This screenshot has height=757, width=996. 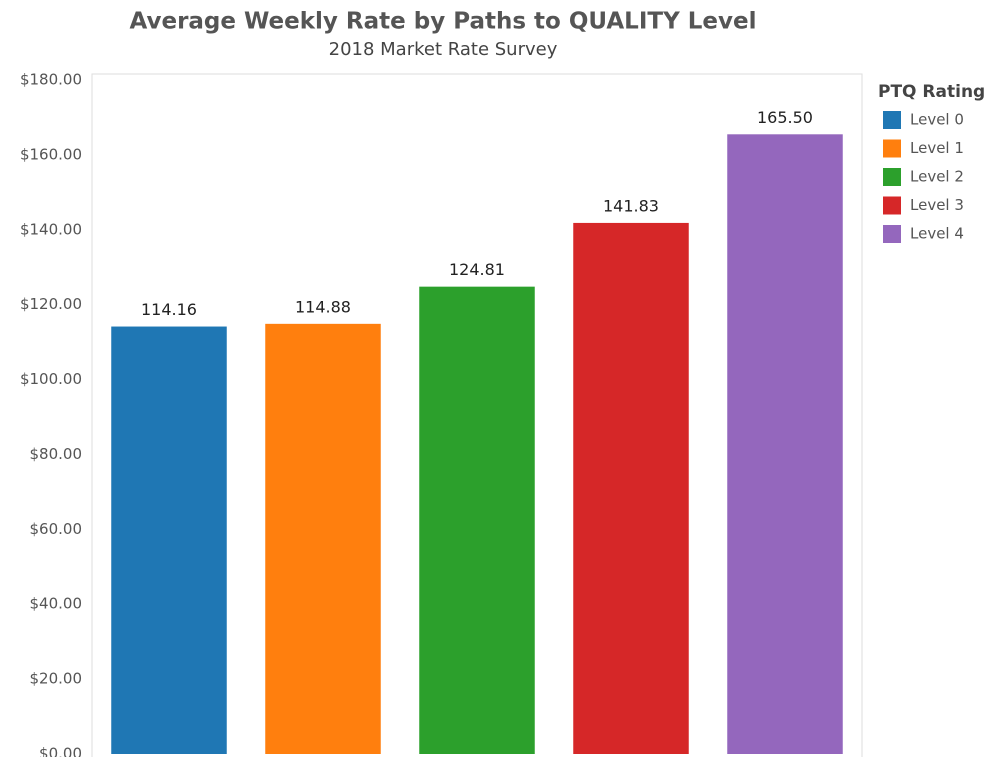 What do you see at coordinates (169, 309) in the screenshot?
I see `data-label: 114.16` at bounding box center [169, 309].